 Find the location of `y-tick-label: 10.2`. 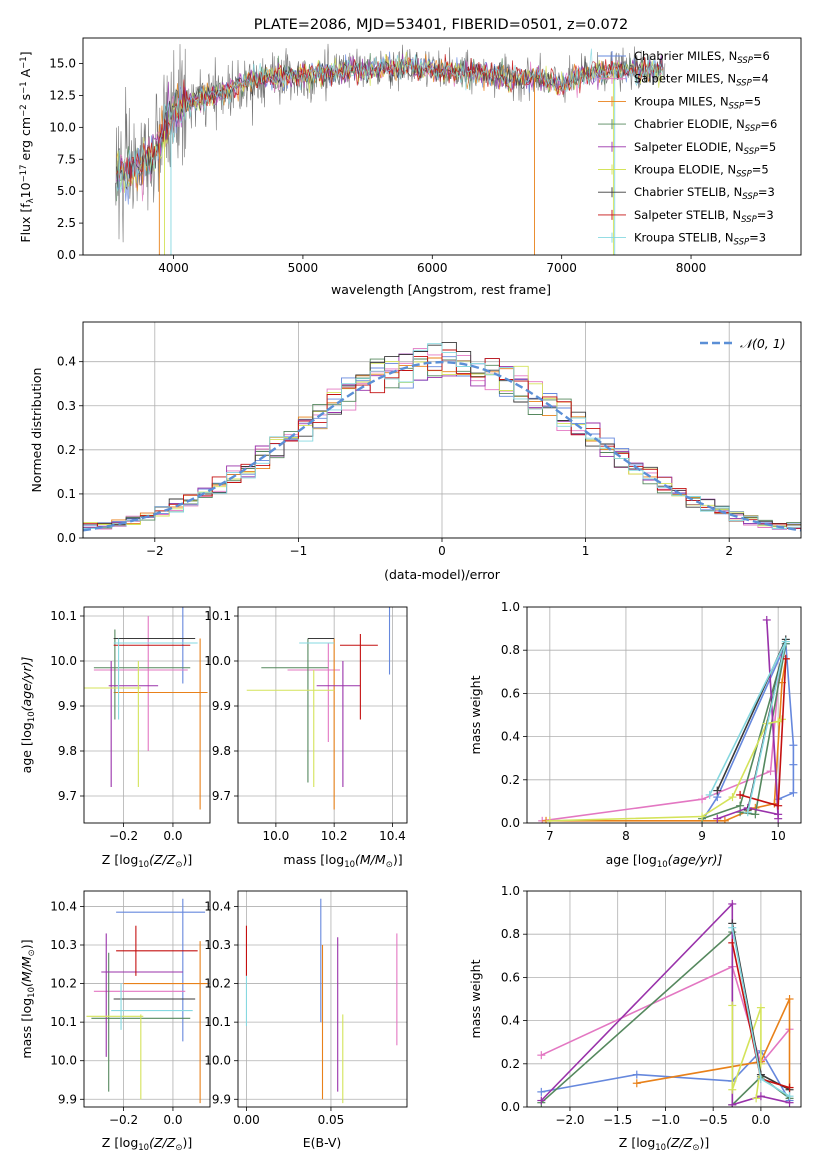

y-tick-label: 10.2 is located at coordinates (217, 984).